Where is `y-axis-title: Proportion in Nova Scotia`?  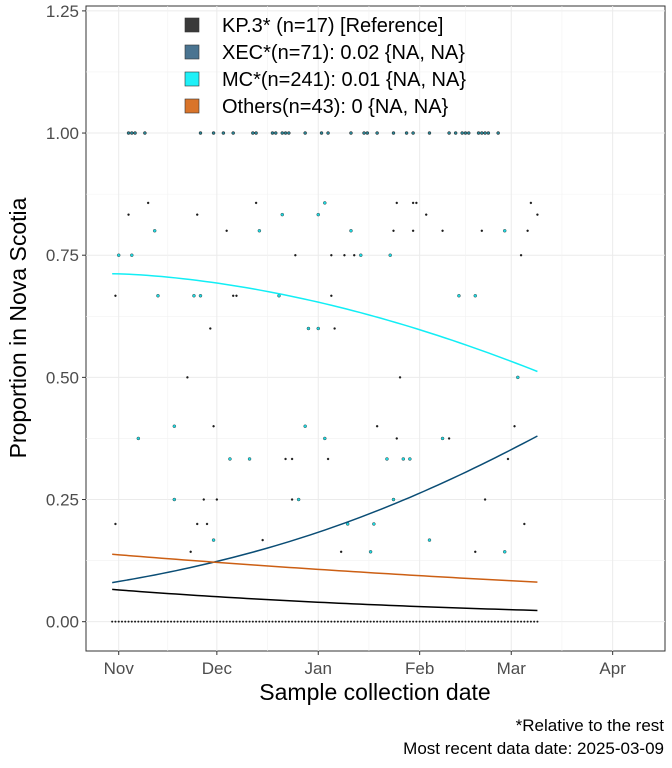 y-axis-title: Proportion in Nova Scotia is located at coordinates (18, 327).